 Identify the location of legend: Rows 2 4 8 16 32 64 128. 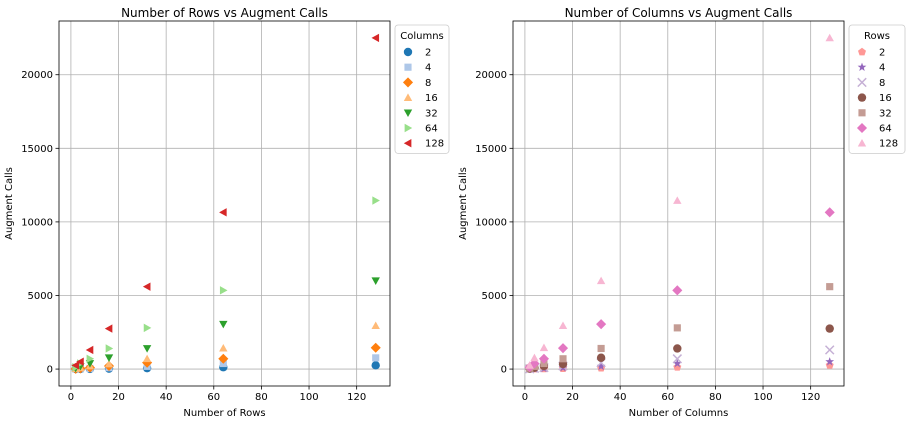
(877, 89).